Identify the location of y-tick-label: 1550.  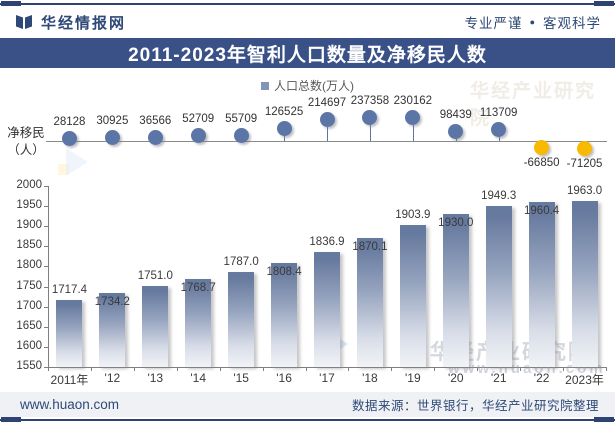
(29, 366).